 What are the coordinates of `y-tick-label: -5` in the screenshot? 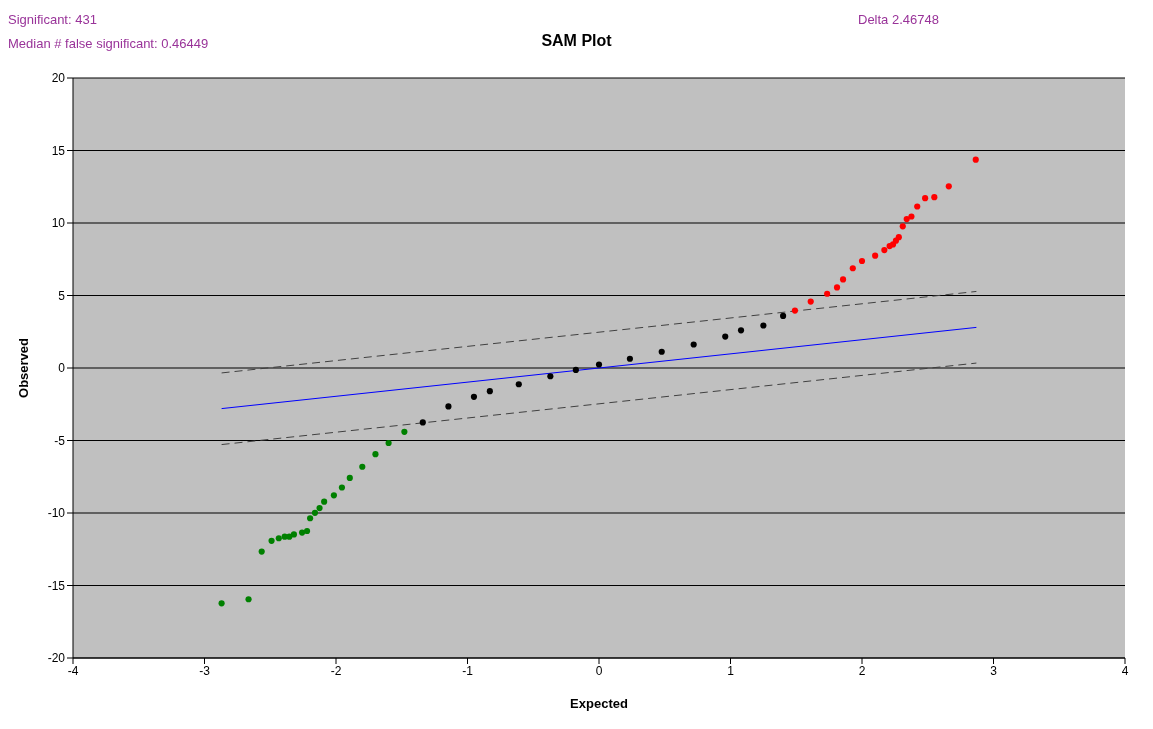 It's located at (60, 440).